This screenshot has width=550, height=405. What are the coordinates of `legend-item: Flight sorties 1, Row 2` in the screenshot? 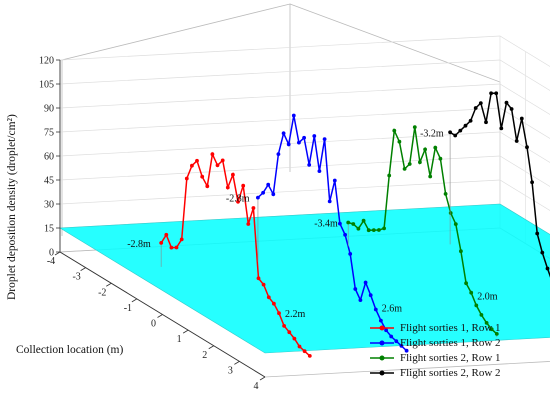 It's located at (459, 342).